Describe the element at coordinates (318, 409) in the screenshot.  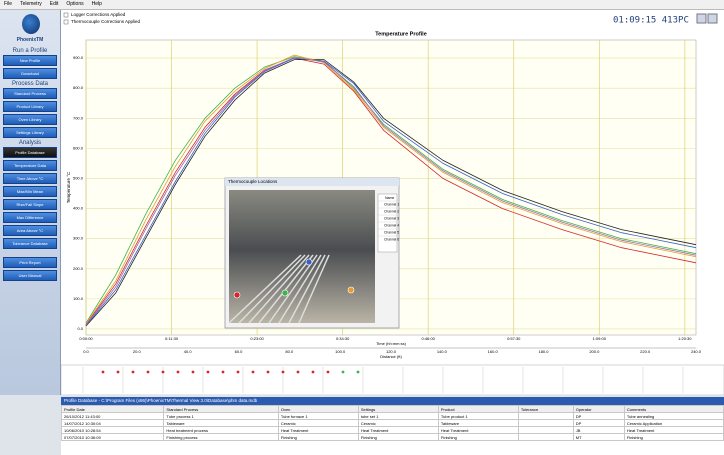
I see `column-header: Oven` at that location.